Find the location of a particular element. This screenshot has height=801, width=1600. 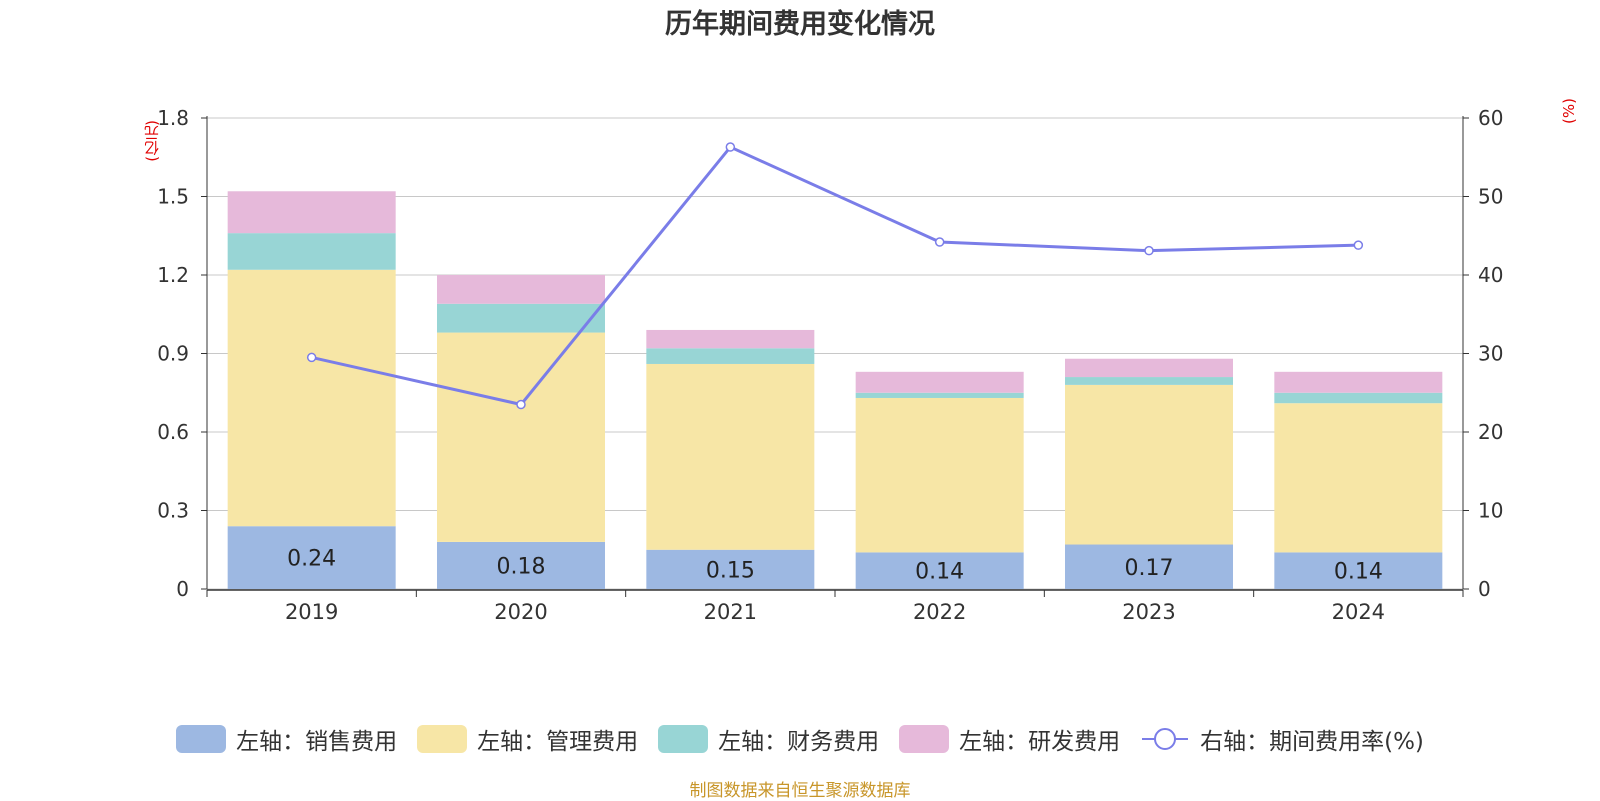

data-source: 制图数据来自恒生聚源数据库 is located at coordinates (800, 791).